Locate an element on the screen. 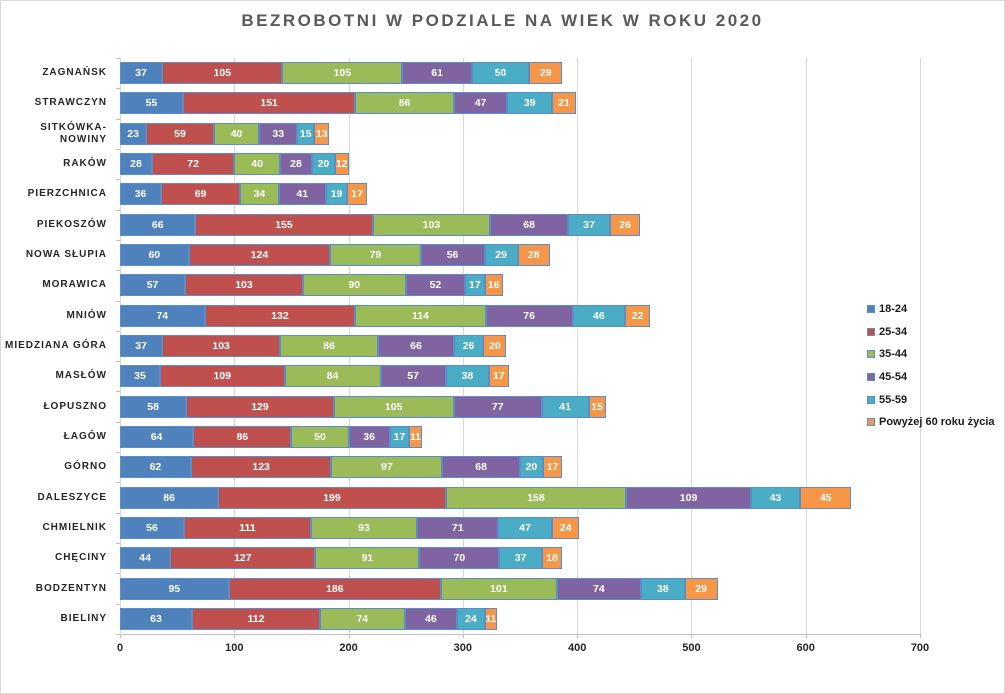 The width and height of the screenshot is (1005, 694). legend-item: 18-24 is located at coordinates (931, 309).